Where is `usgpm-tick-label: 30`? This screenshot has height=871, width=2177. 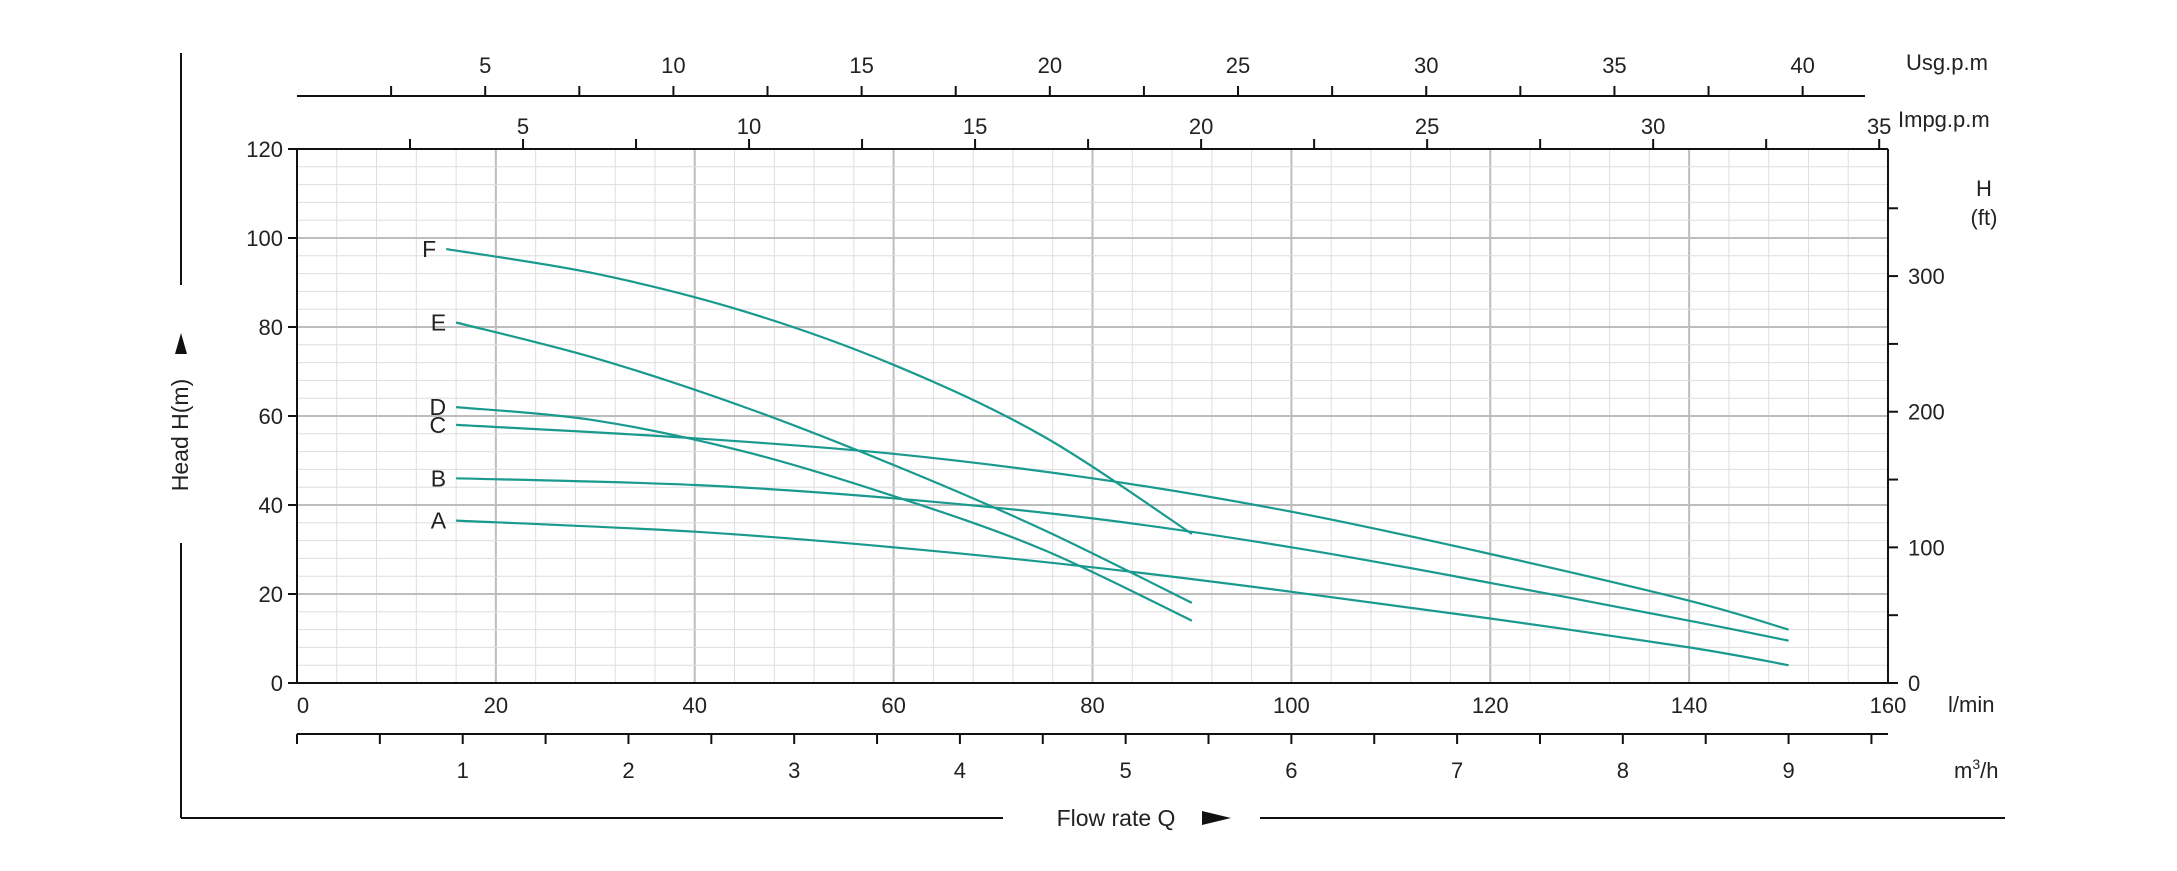
usgpm-tick-label: 30 is located at coordinates (1426, 65).